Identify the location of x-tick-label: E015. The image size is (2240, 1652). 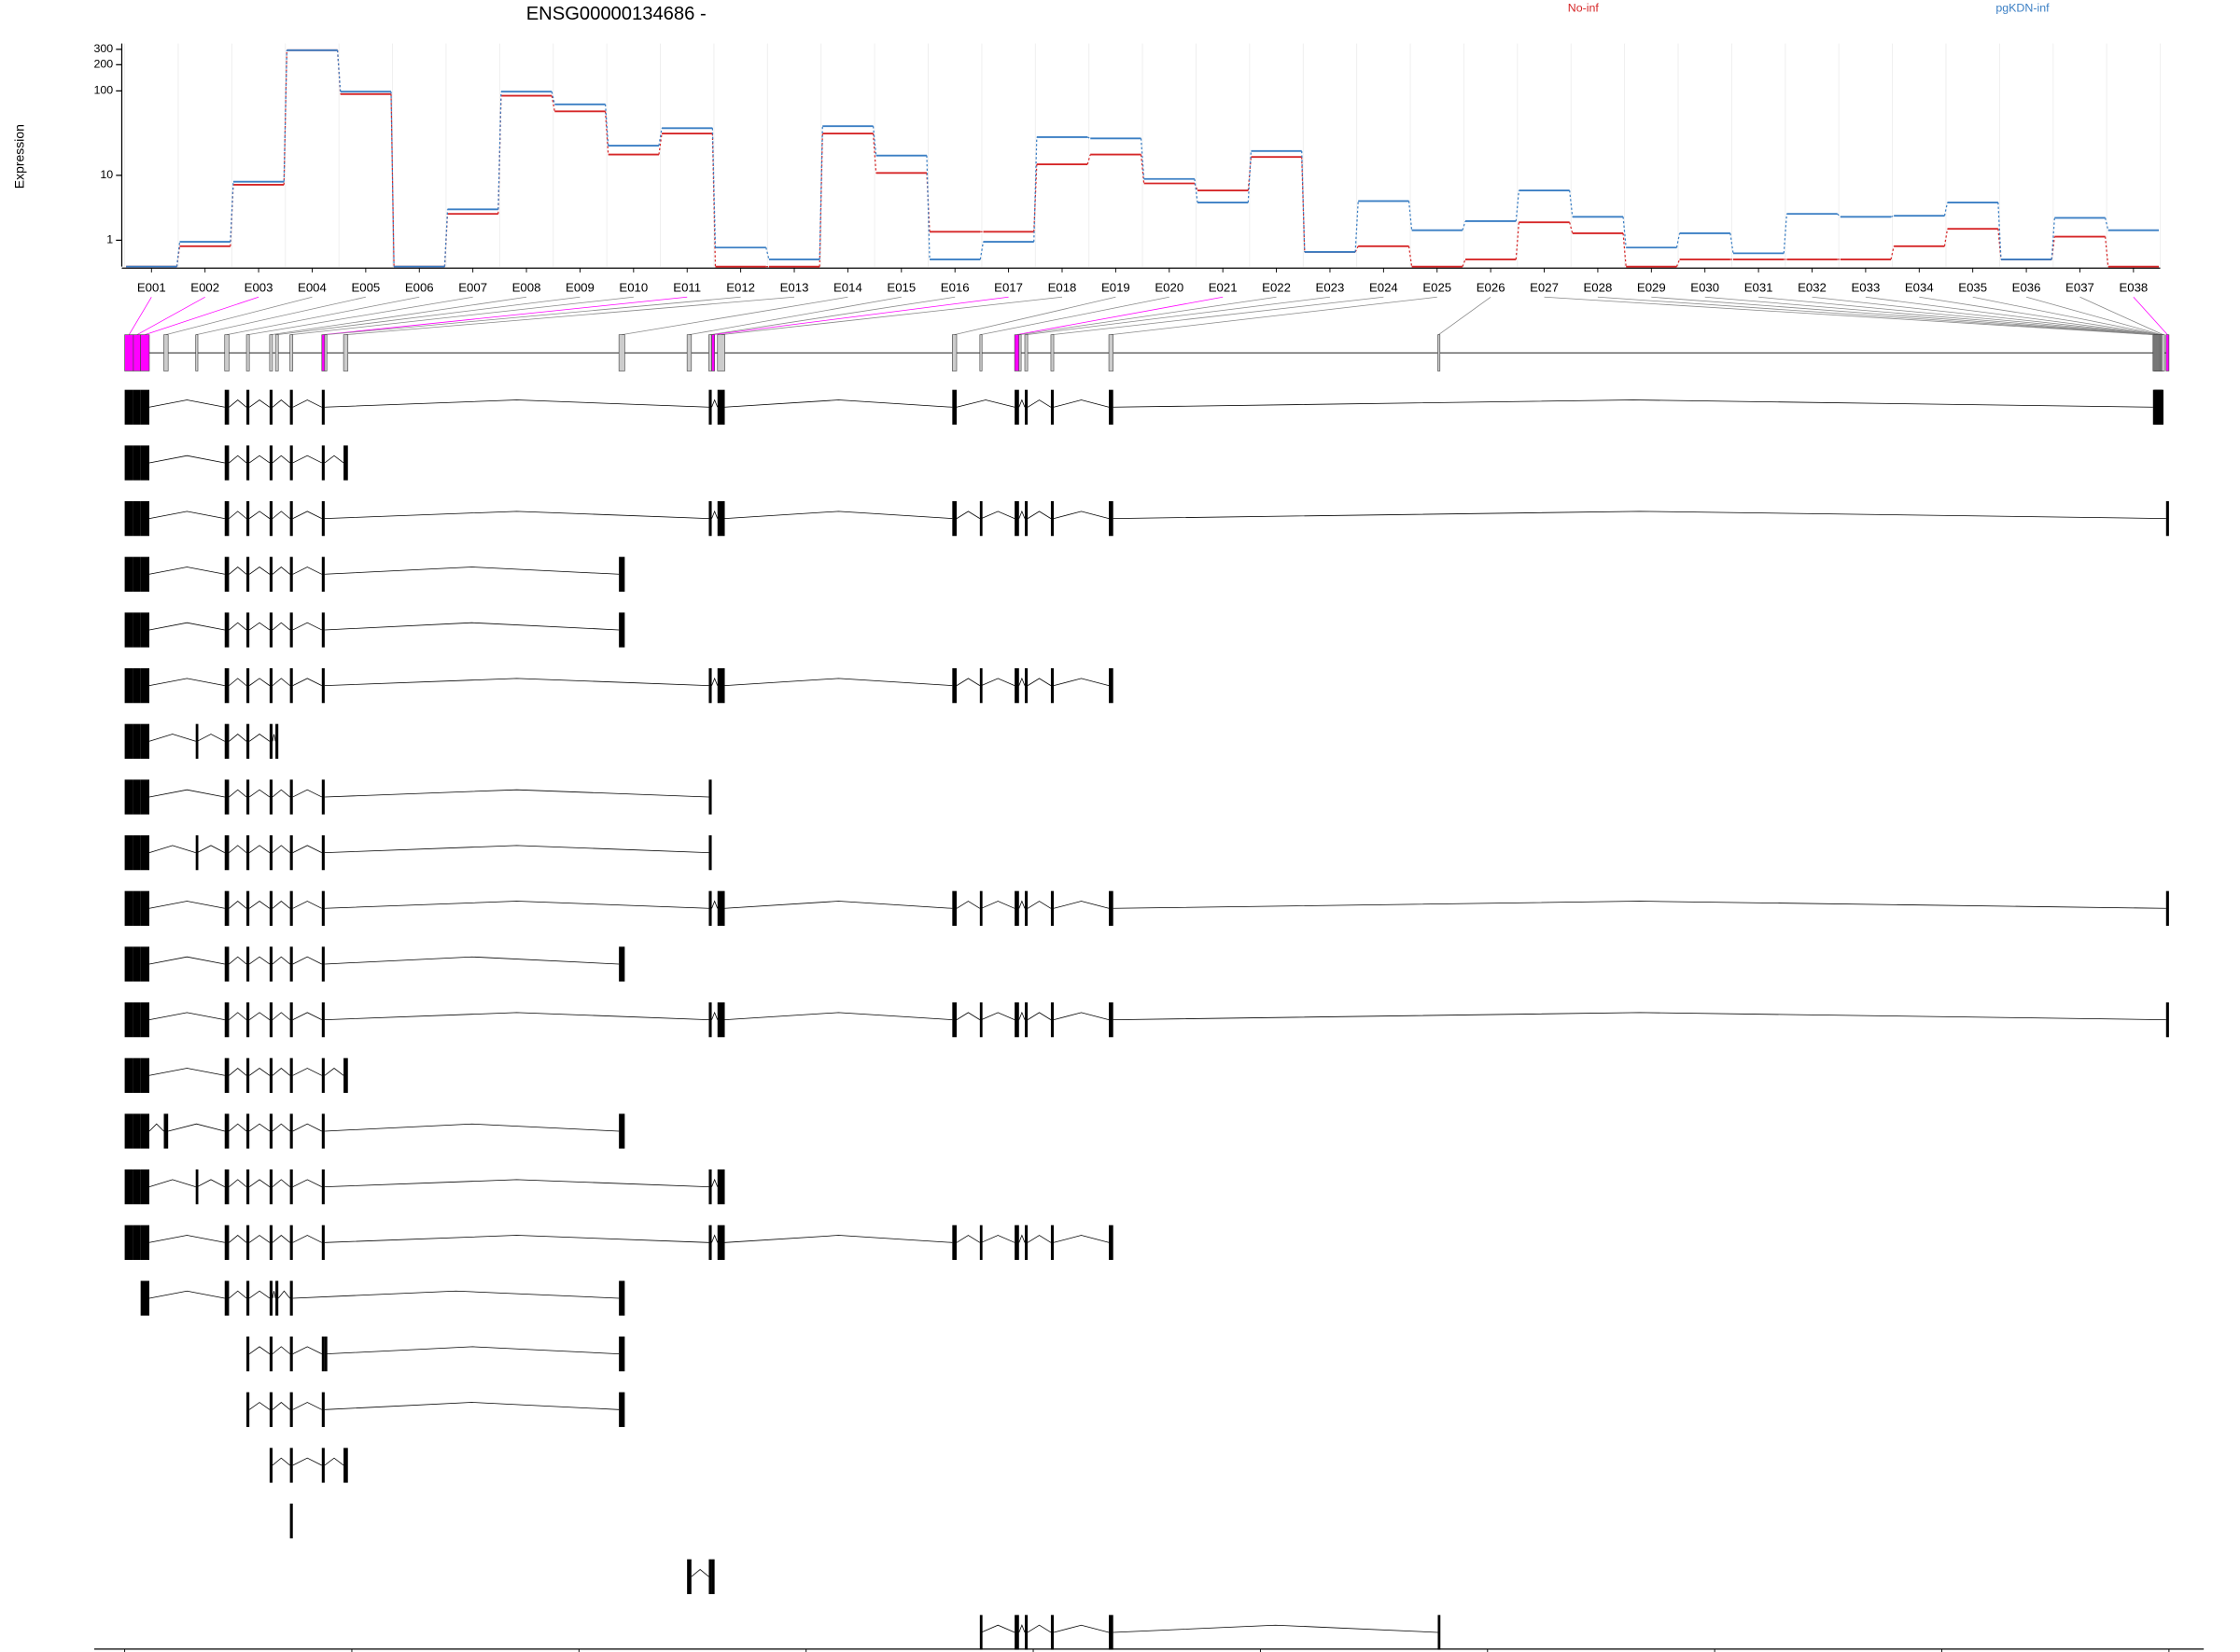
(901, 287).